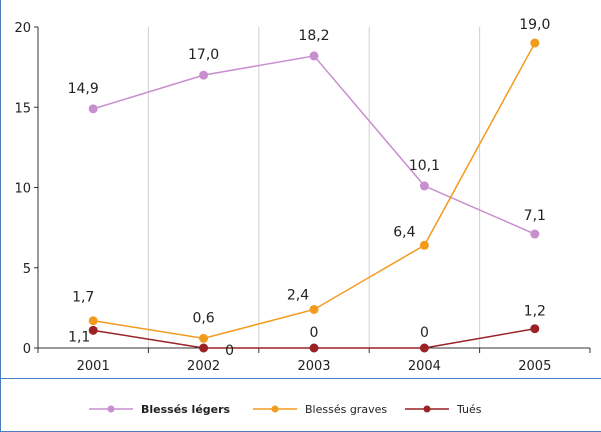 This screenshot has width=601, height=432. Describe the element at coordinates (203, 55) in the screenshot. I see `data-label: 17,0` at that location.